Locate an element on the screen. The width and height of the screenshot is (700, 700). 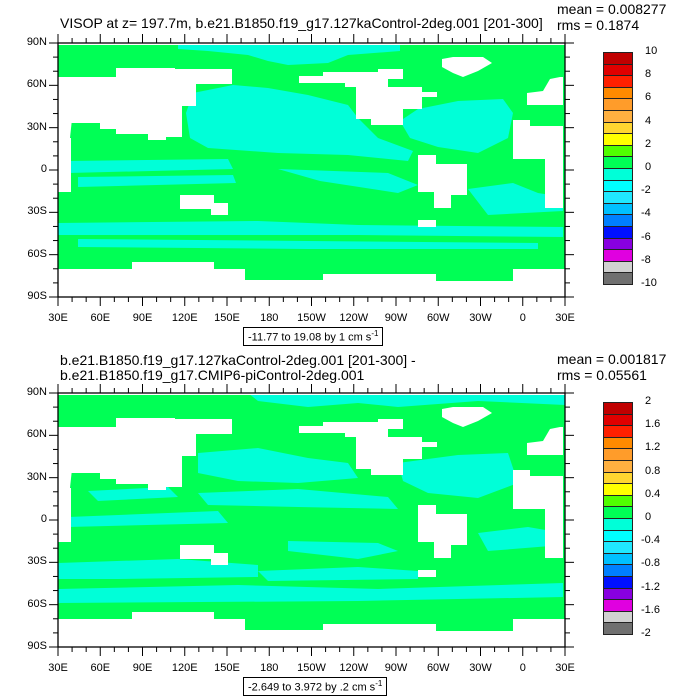
colorbar-label: -6 is located at coordinates (646, 236).